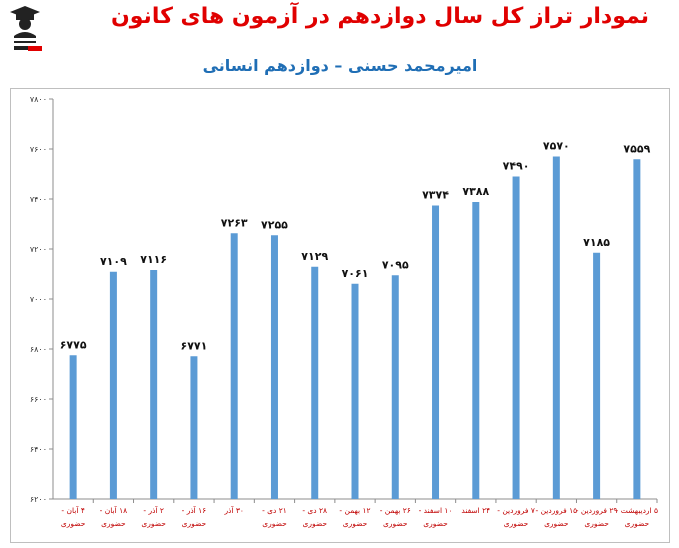 The width and height of the screenshot is (679, 548). I want to click on data-label: ۷۲۶۳, so click(234, 222).